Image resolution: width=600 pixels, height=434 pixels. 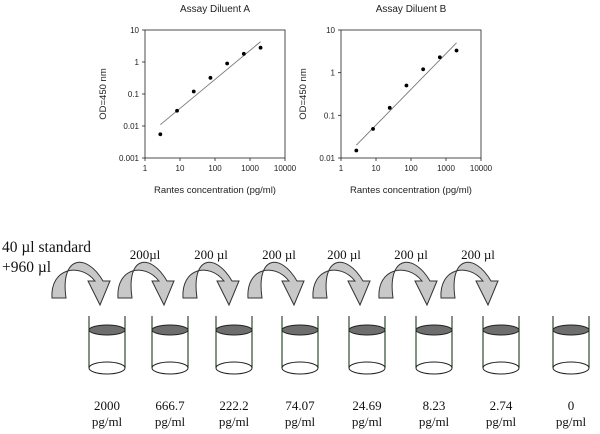 I want to click on tube-concentration: 222.2, so click(x=233, y=405).